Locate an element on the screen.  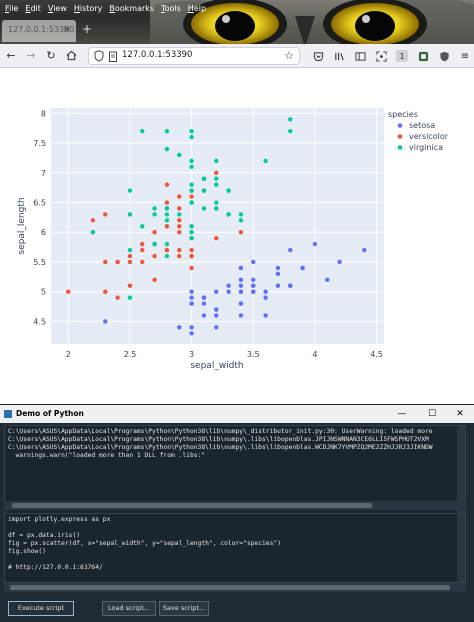
legend-label-versicolor: versicolor is located at coordinates (429, 136).